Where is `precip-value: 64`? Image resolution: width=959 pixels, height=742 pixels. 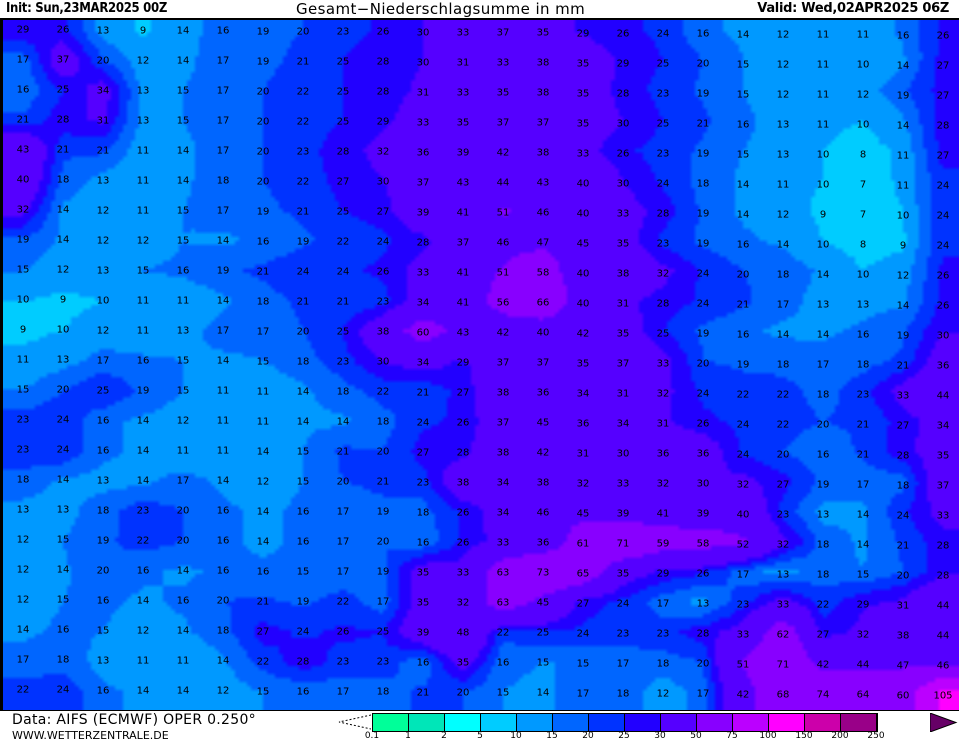
precip-value: 64 is located at coordinates (863, 695).